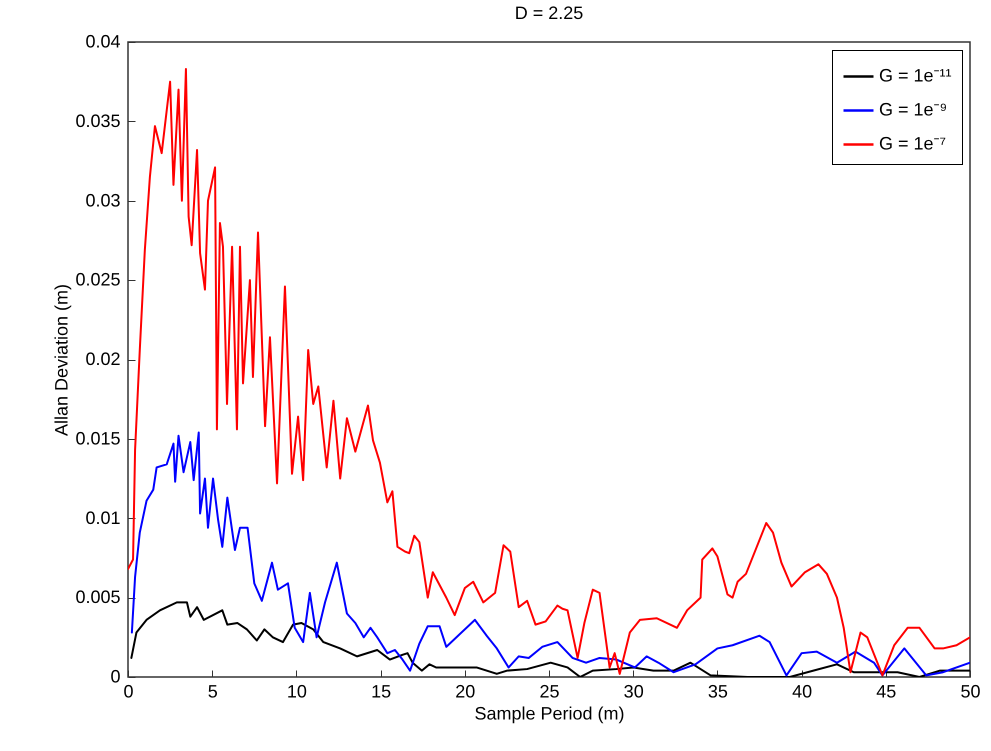  Describe the element at coordinates (97, 597) in the screenshot. I see `y-tick-label: 0.005` at that location.